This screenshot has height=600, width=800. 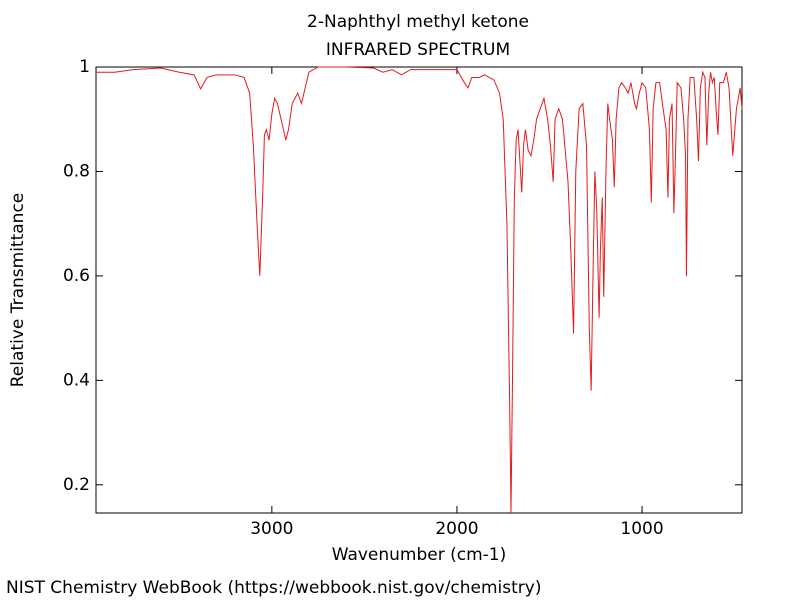 What do you see at coordinates (76, 276) in the screenshot?
I see `y-tick-label: 0.6` at bounding box center [76, 276].